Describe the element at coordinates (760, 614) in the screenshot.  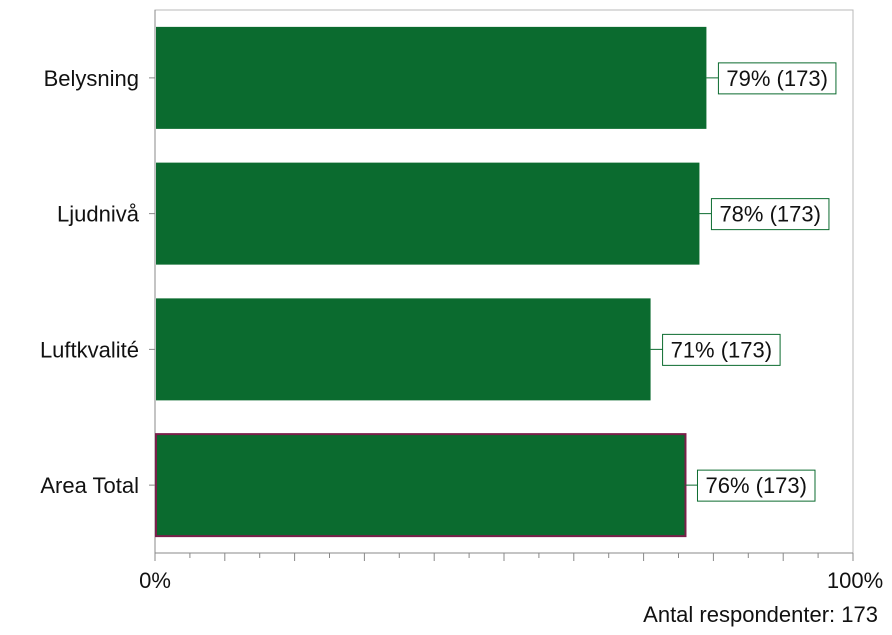
I see `respondents-count: Antal respondenter: 173` at that location.